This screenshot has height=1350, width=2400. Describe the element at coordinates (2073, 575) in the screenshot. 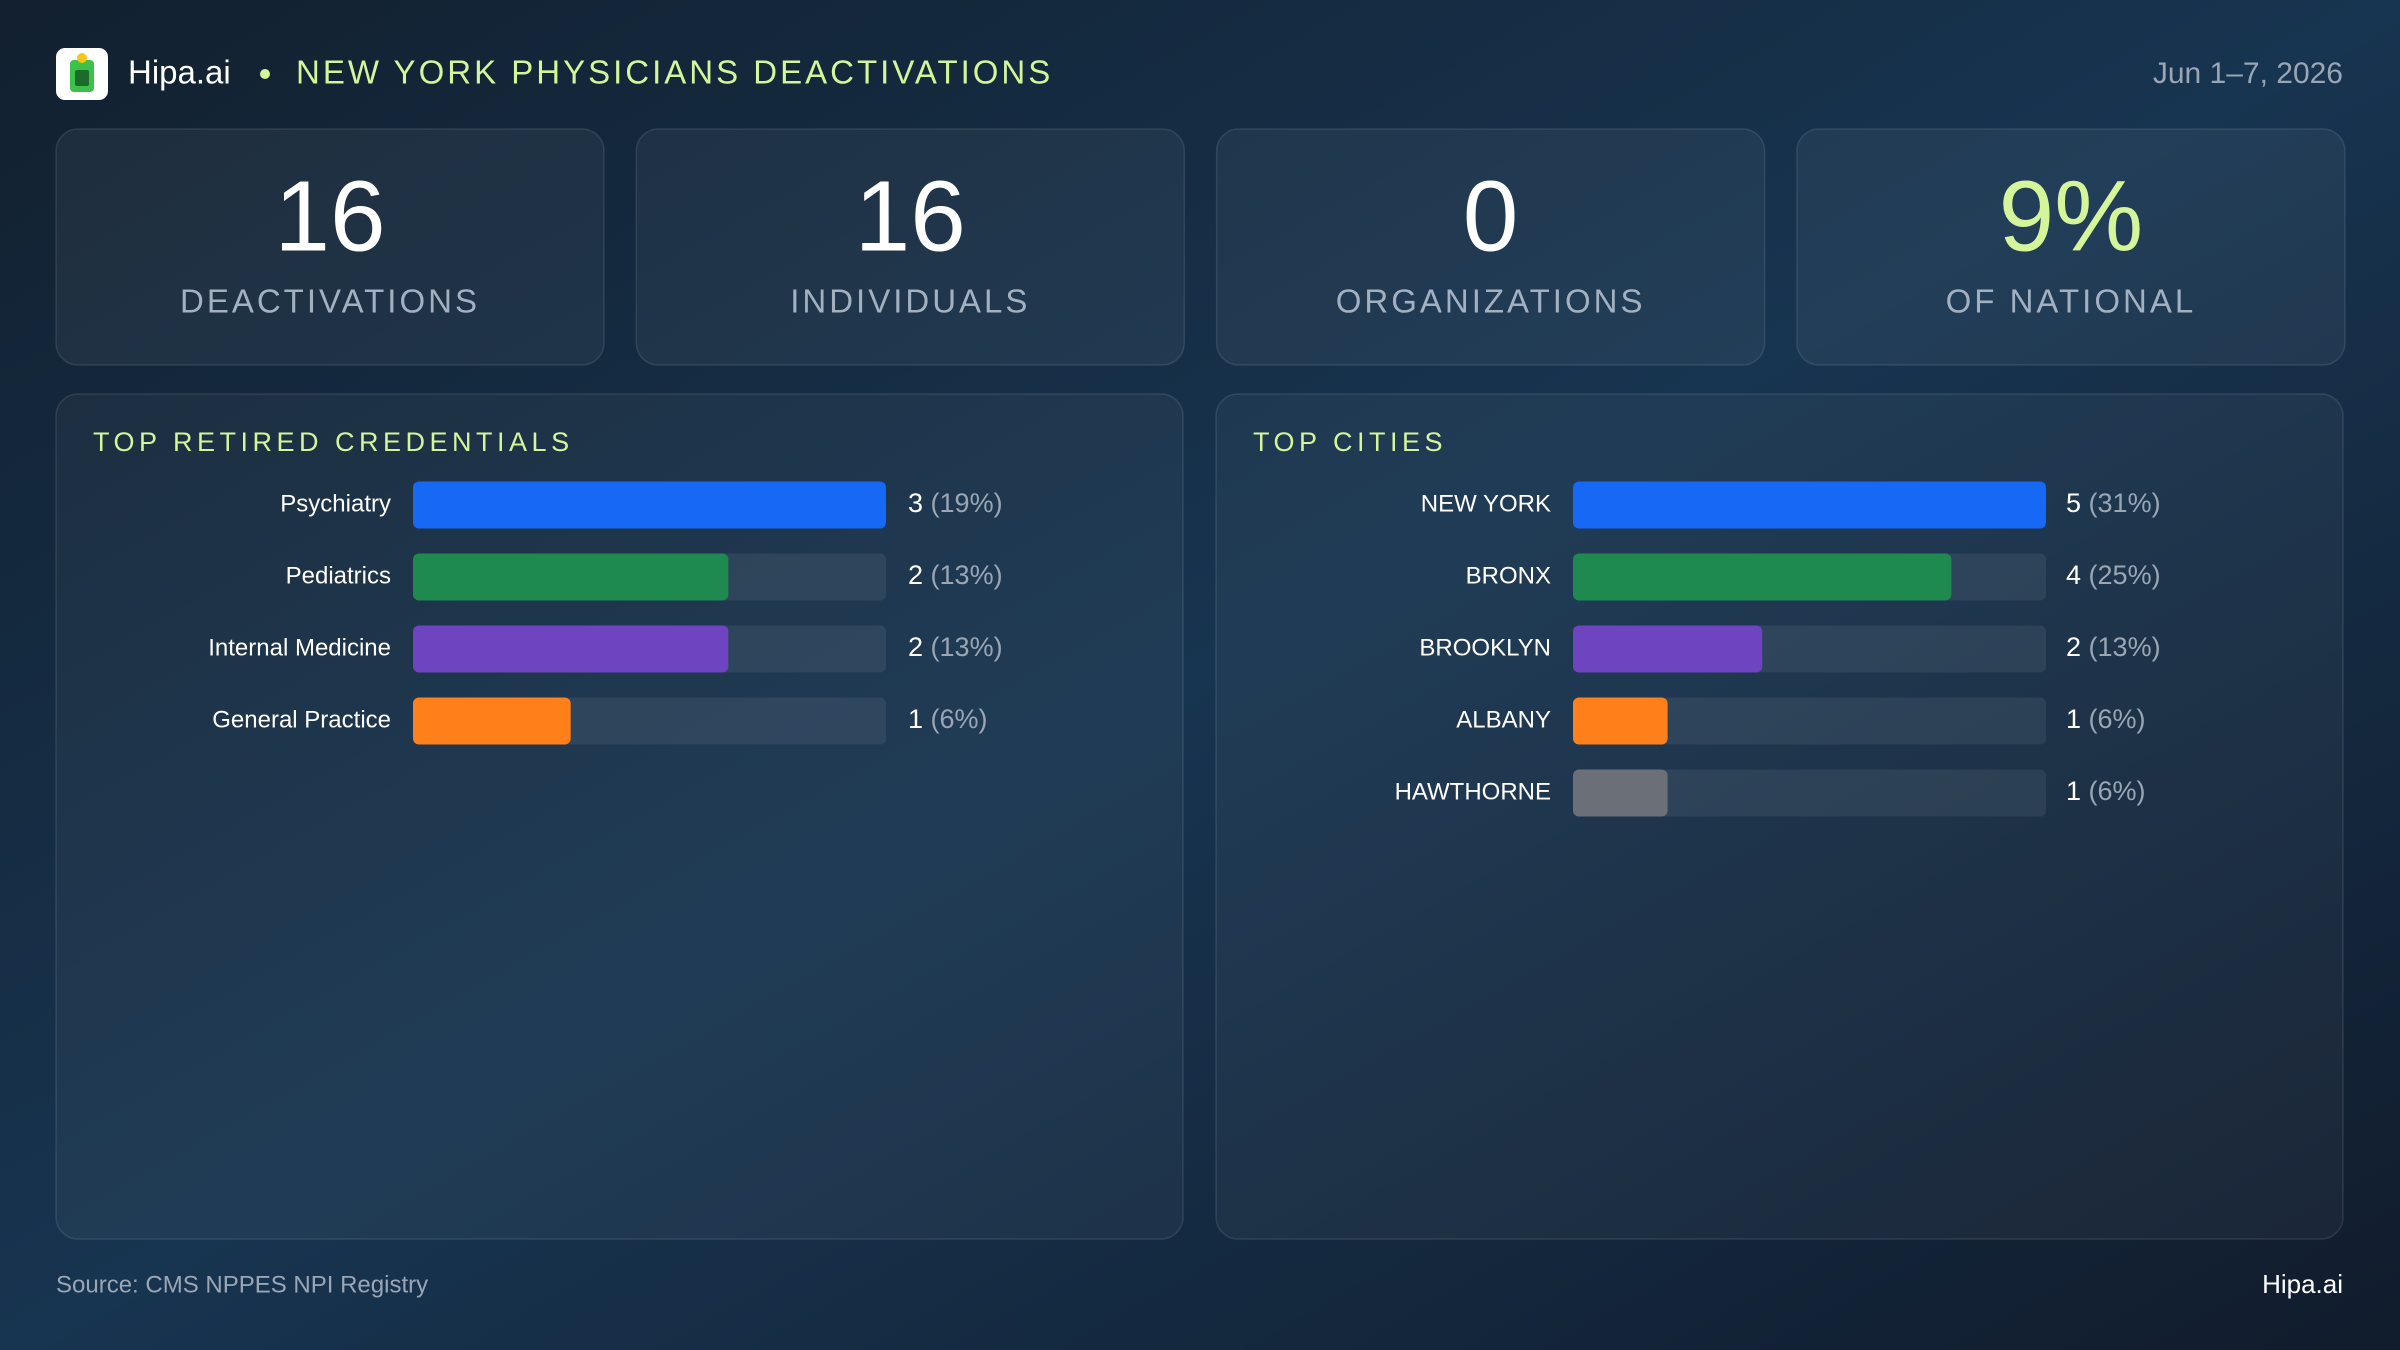

I see `bar-count: 4` at that location.